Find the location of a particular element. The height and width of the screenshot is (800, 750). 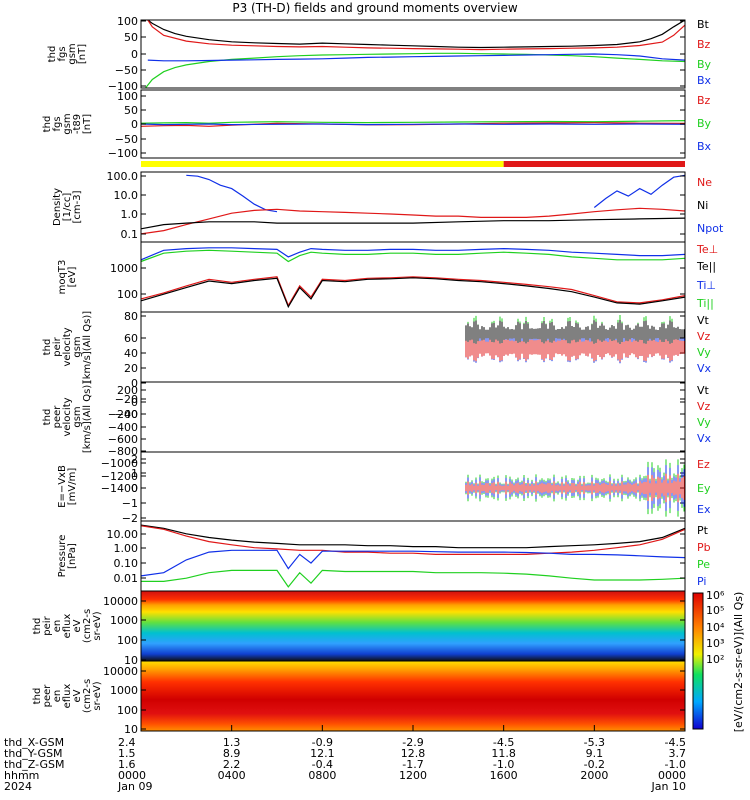

panel-frame is located at coordinates (413, 207).